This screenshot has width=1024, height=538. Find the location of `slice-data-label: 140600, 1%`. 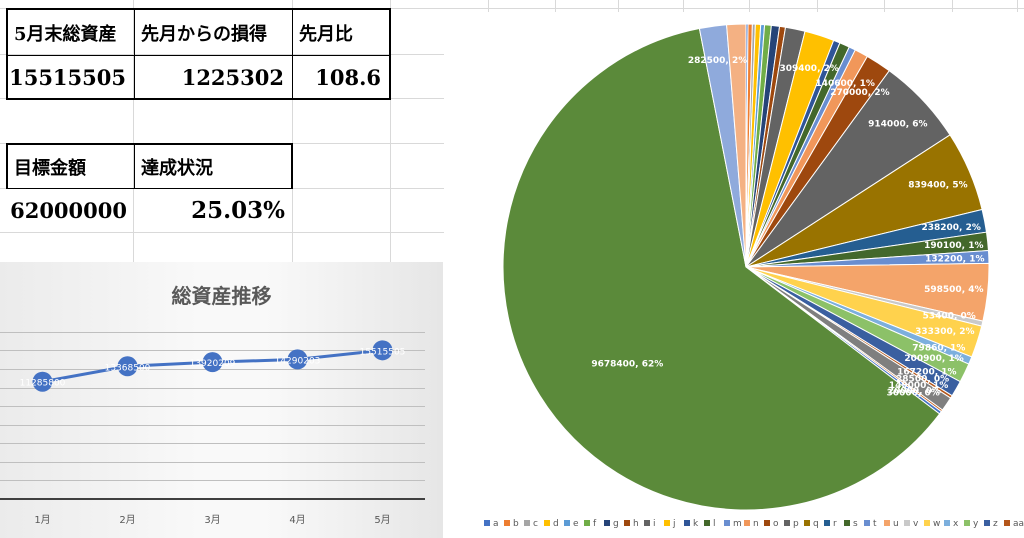

slice-data-label: 140600, 1% is located at coordinates (844, 84).